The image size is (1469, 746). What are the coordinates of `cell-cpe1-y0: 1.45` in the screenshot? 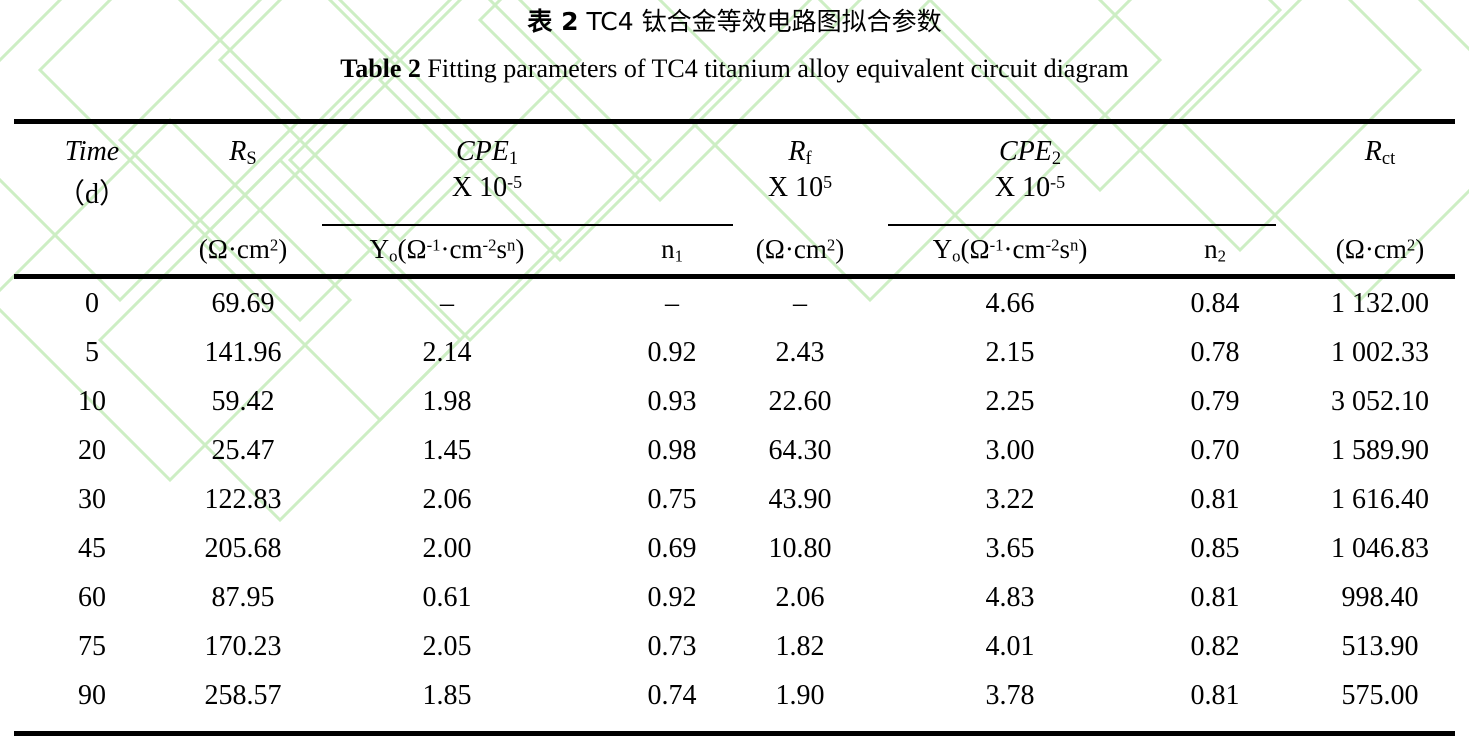 It's located at (447, 450).